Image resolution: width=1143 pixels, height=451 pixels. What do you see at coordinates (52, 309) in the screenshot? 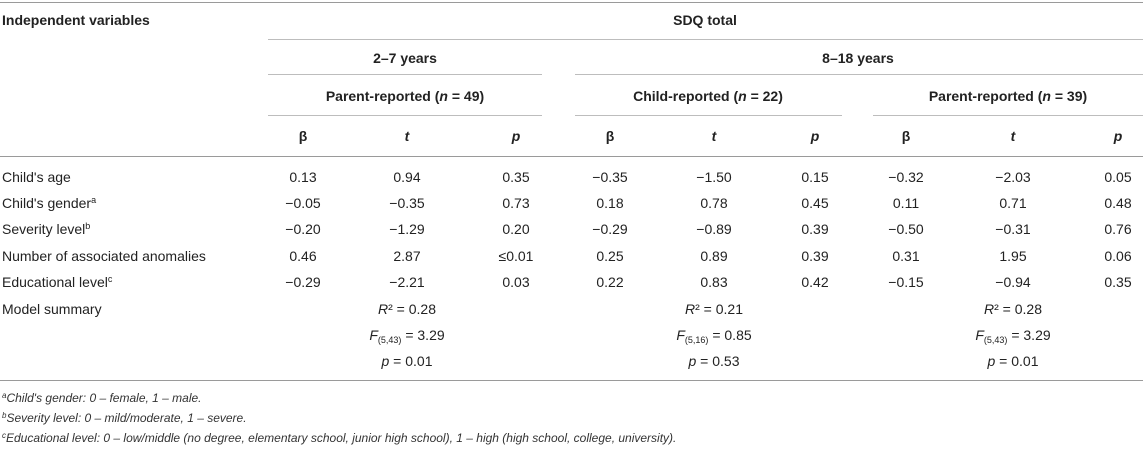
I see `model-summary-label: Model summary` at bounding box center [52, 309].